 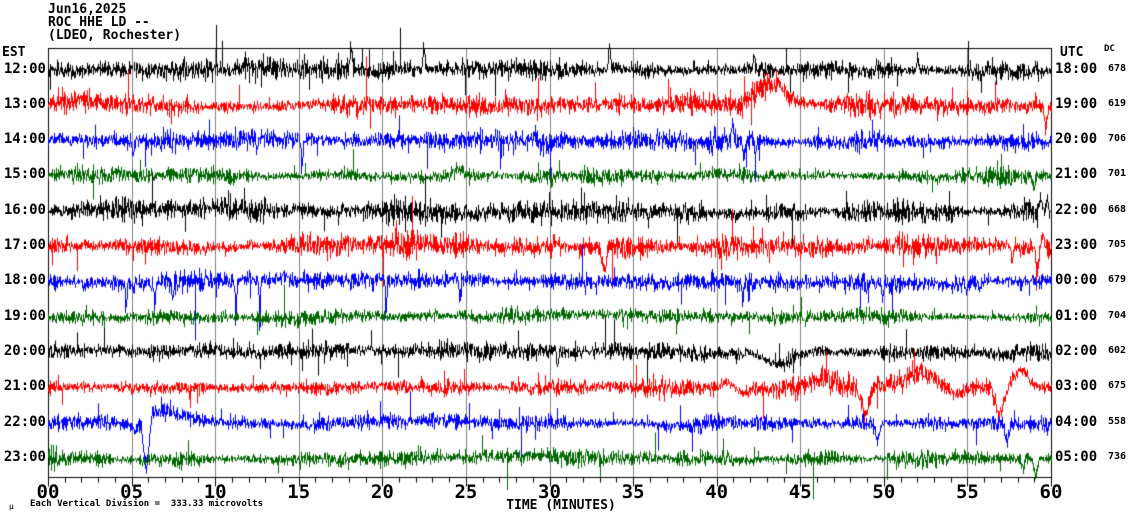 What do you see at coordinates (299, 492) in the screenshot?
I see `x-tick-label: 15` at bounding box center [299, 492].